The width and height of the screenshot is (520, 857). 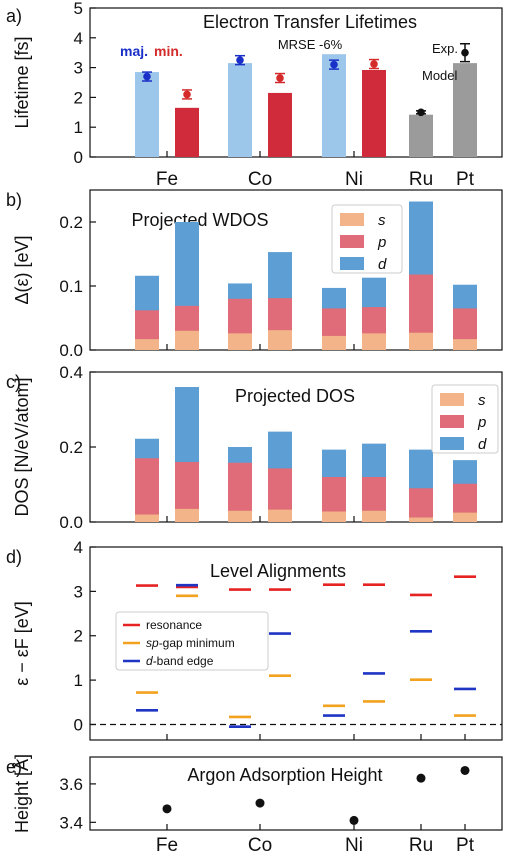 What do you see at coordinates (78, 636) in the screenshot?
I see `panel-d-ytick-label: 2` at bounding box center [78, 636].